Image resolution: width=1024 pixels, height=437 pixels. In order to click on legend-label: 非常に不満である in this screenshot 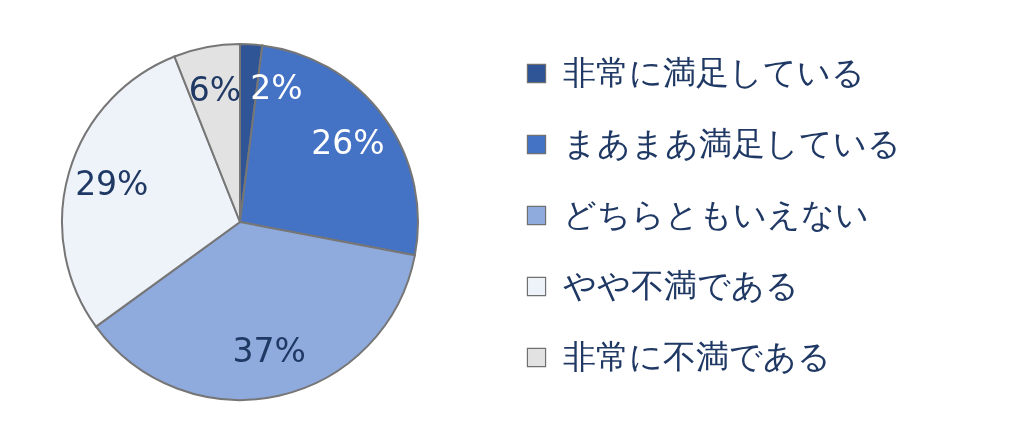, I will do `click(697, 356)`.